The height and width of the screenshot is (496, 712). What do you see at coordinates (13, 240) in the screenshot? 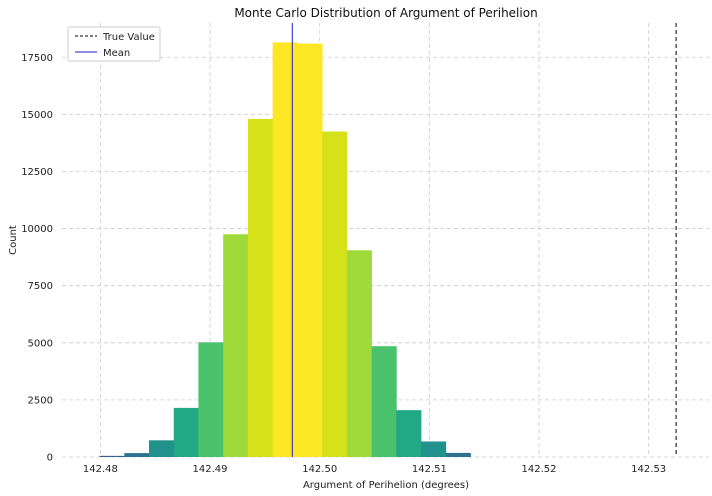
I see `y-axis-title: Count` at bounding box center [13, 240].